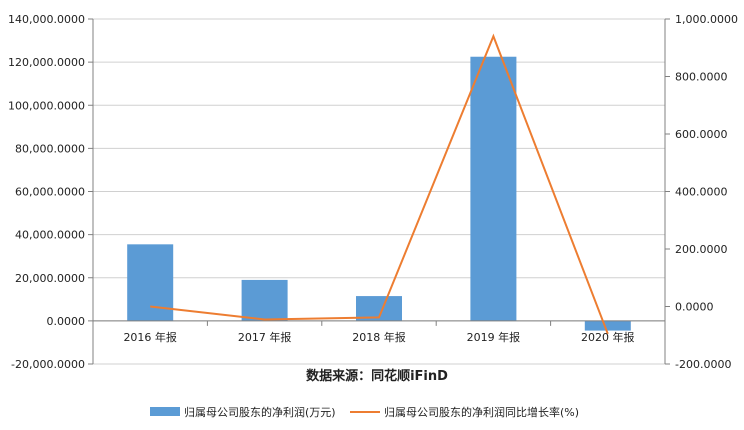 Image resolution: width=744 pixels, height=430 pixels. I want to click on source-note: 数据来源：同花顺iFinD, so click(377, 376).